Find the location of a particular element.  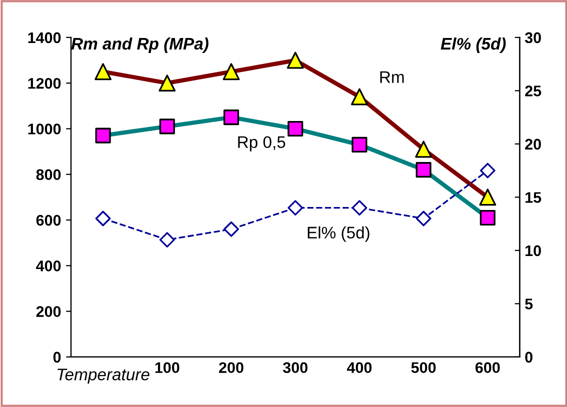

x-tick-label: 400 is located at coordinates (359, 368).